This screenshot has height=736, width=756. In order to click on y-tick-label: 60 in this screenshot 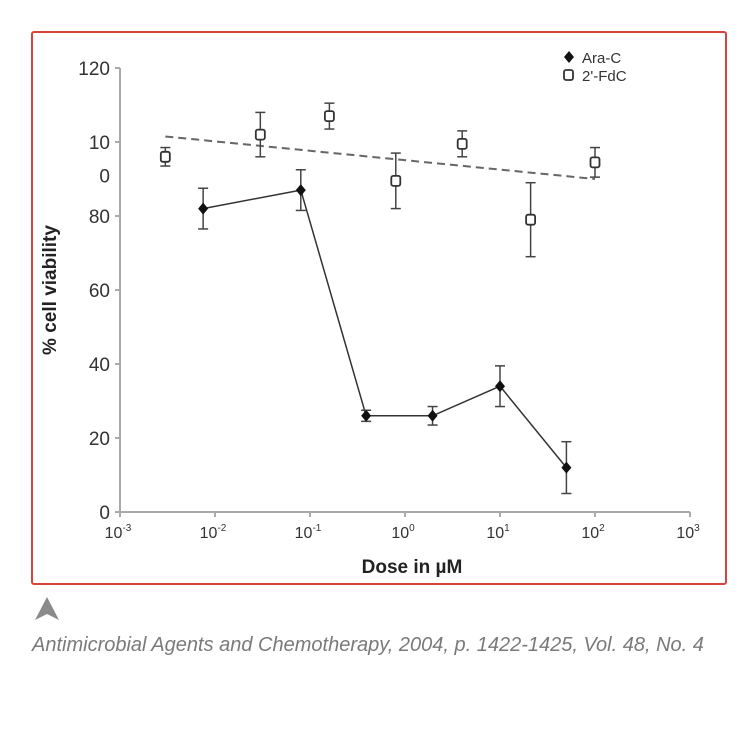, I will do `click(99, 291)`.